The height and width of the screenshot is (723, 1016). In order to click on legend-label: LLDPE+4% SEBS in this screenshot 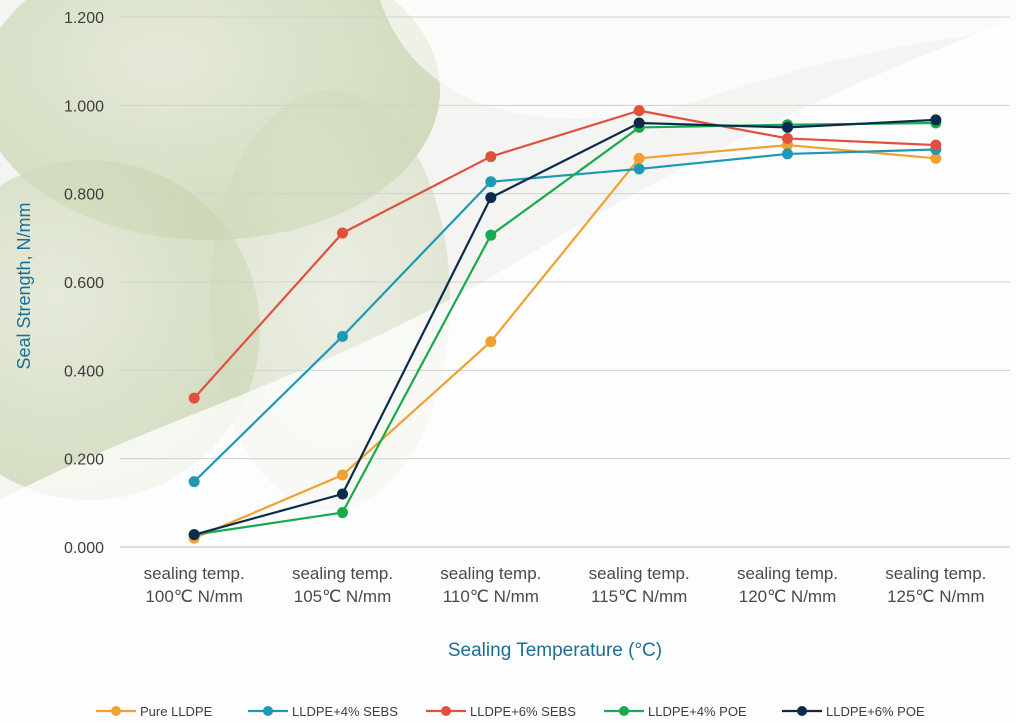, I will do `click(345, 711)`.